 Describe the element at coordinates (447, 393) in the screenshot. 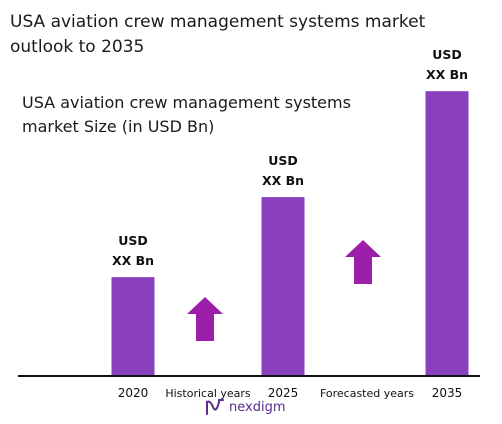

I see `x-tick-label-2035: 2035` at that location.